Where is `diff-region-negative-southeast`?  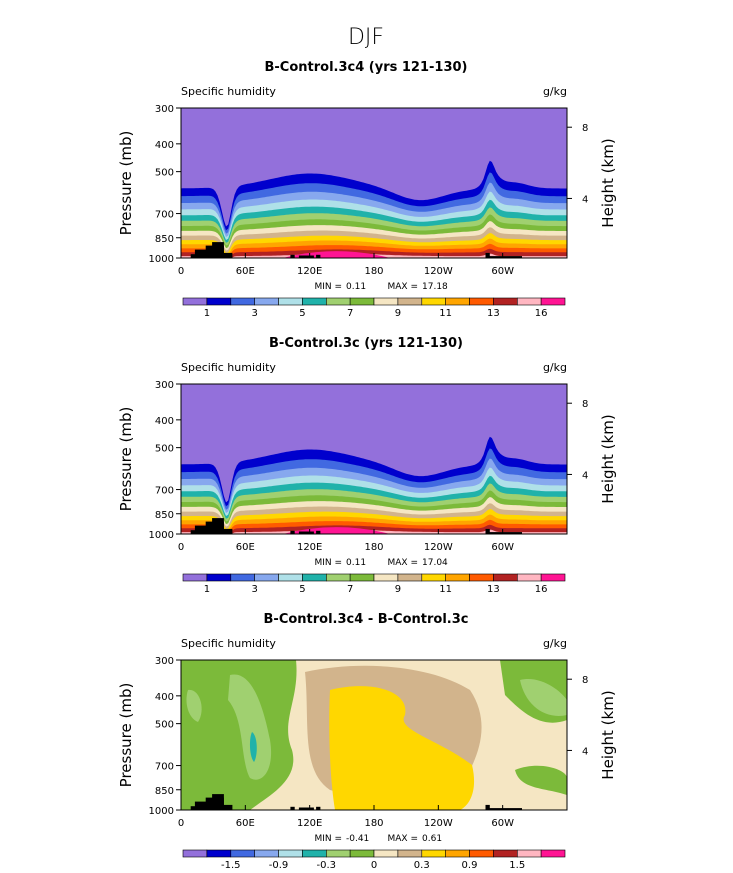 diff-region-negative-southeast is located at coordinates (541, 780).